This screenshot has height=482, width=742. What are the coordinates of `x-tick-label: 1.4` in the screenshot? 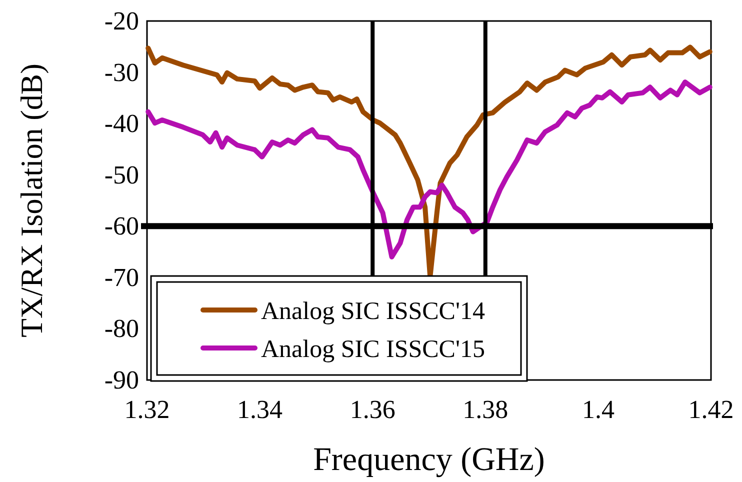 It's located at (598, 409).